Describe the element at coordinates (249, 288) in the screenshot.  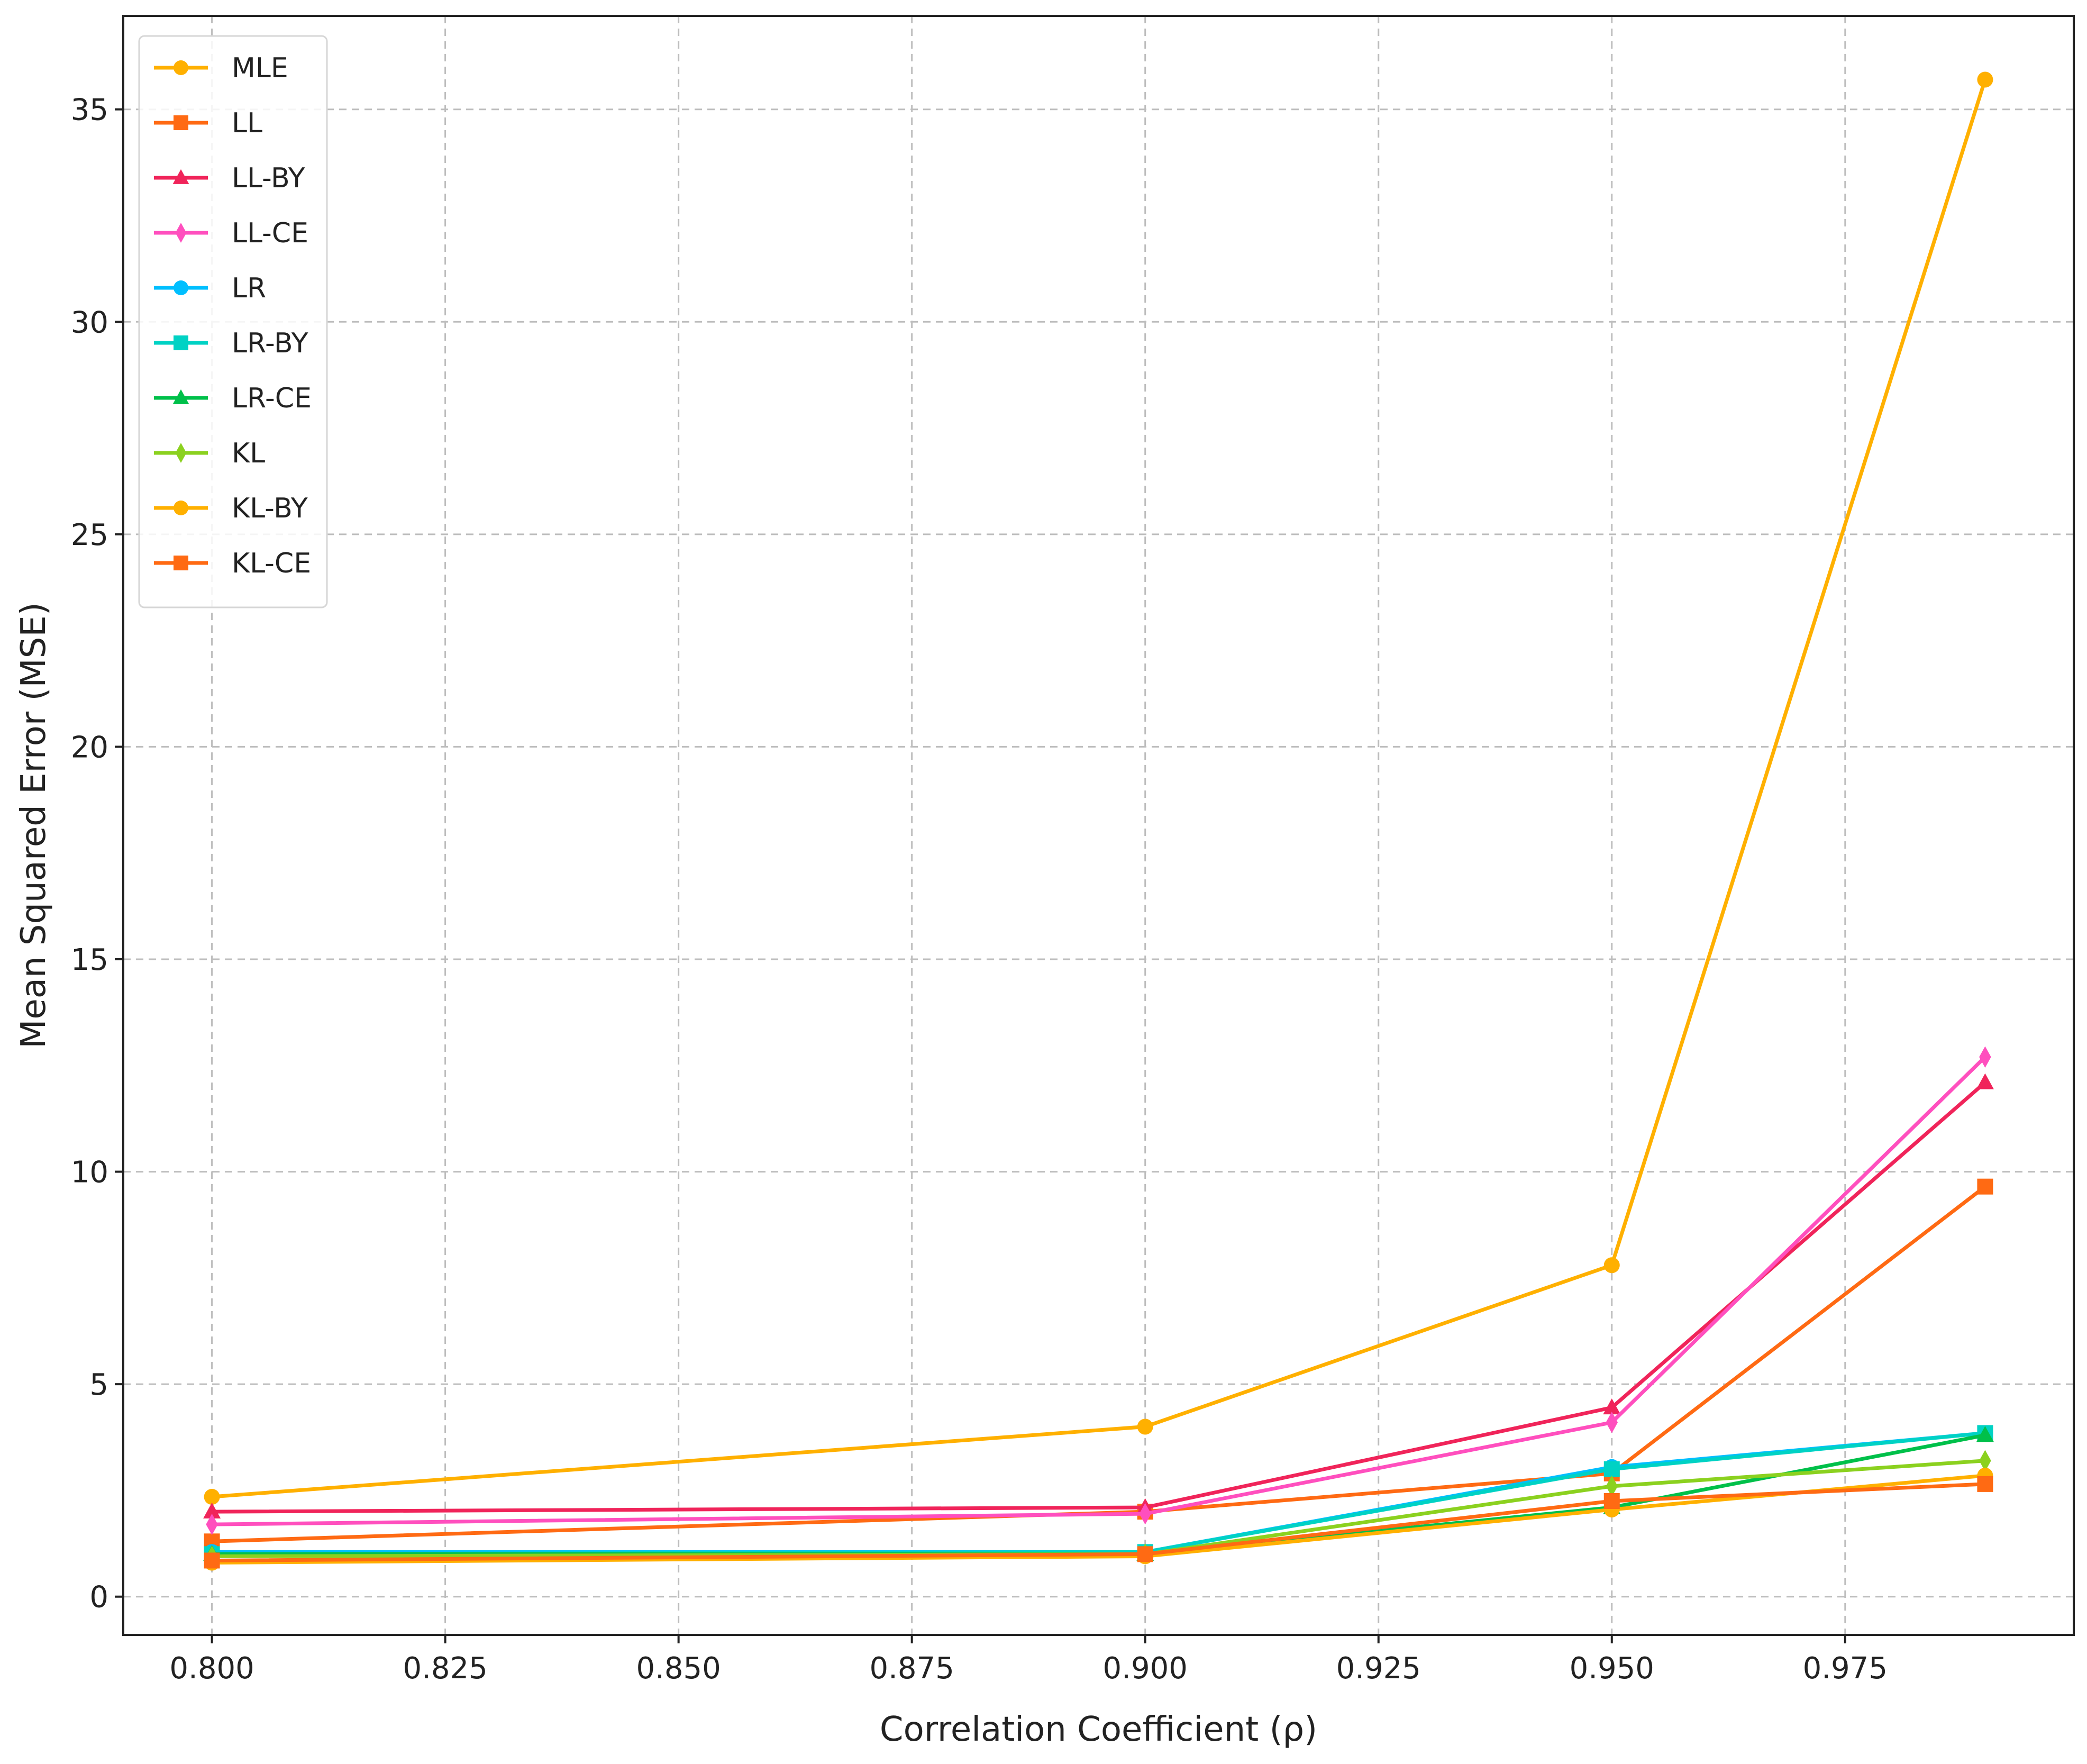
I see `legend-label: LR` at that location.